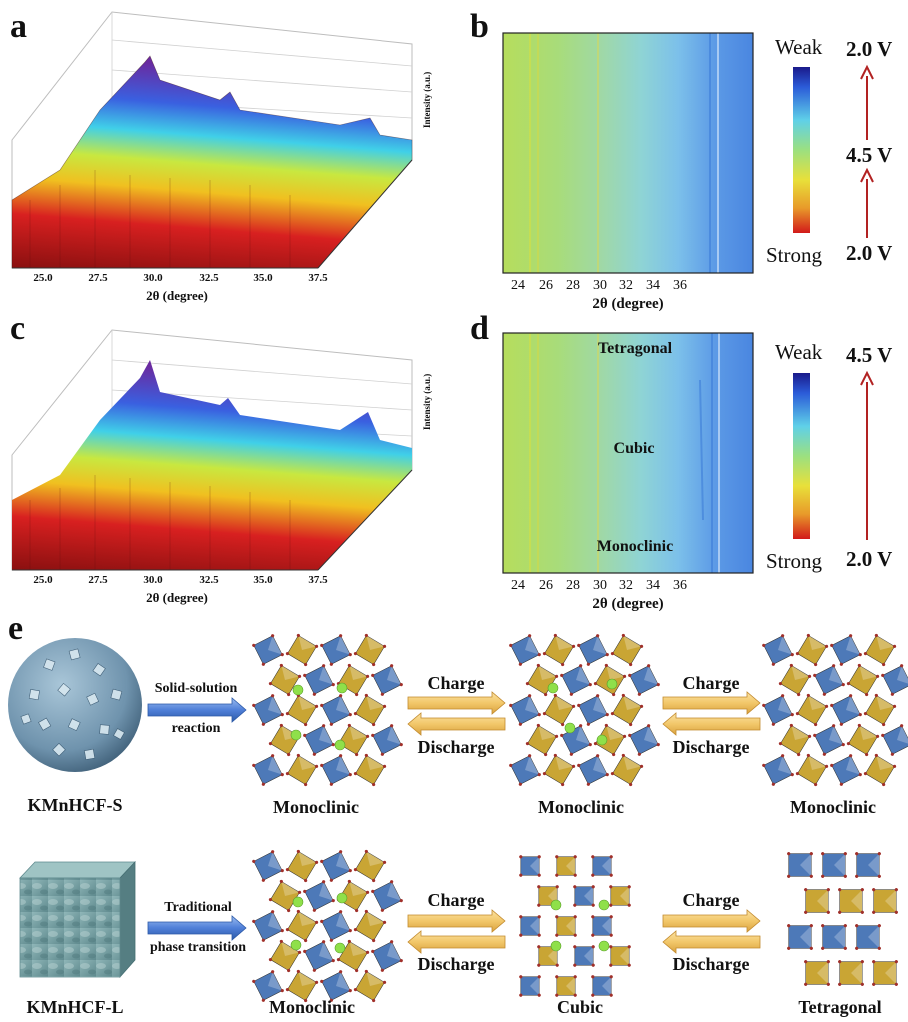 The width and height of the screenshot is (908, 1022). What do you see at coordinates (16, 628) in the screenshot?
I see `panel-label-e: e` at bounding box center [16, 628].